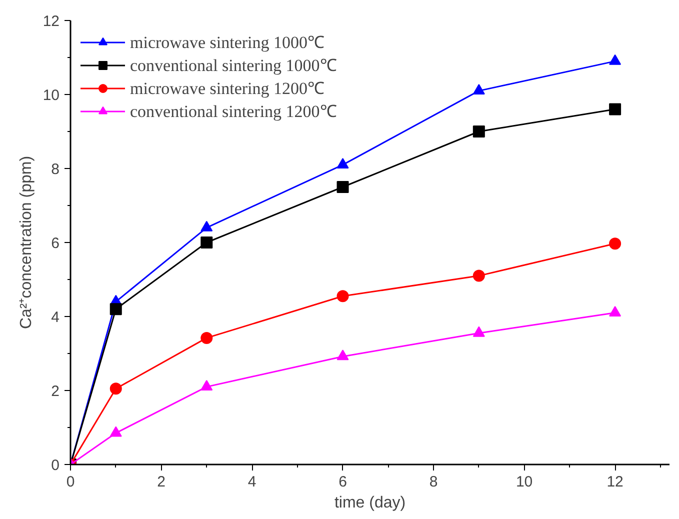  What do you see at coordinates (342, 482) in the screenshot?
I see `x-tick-label: 6` at bounding box center [342, 482].